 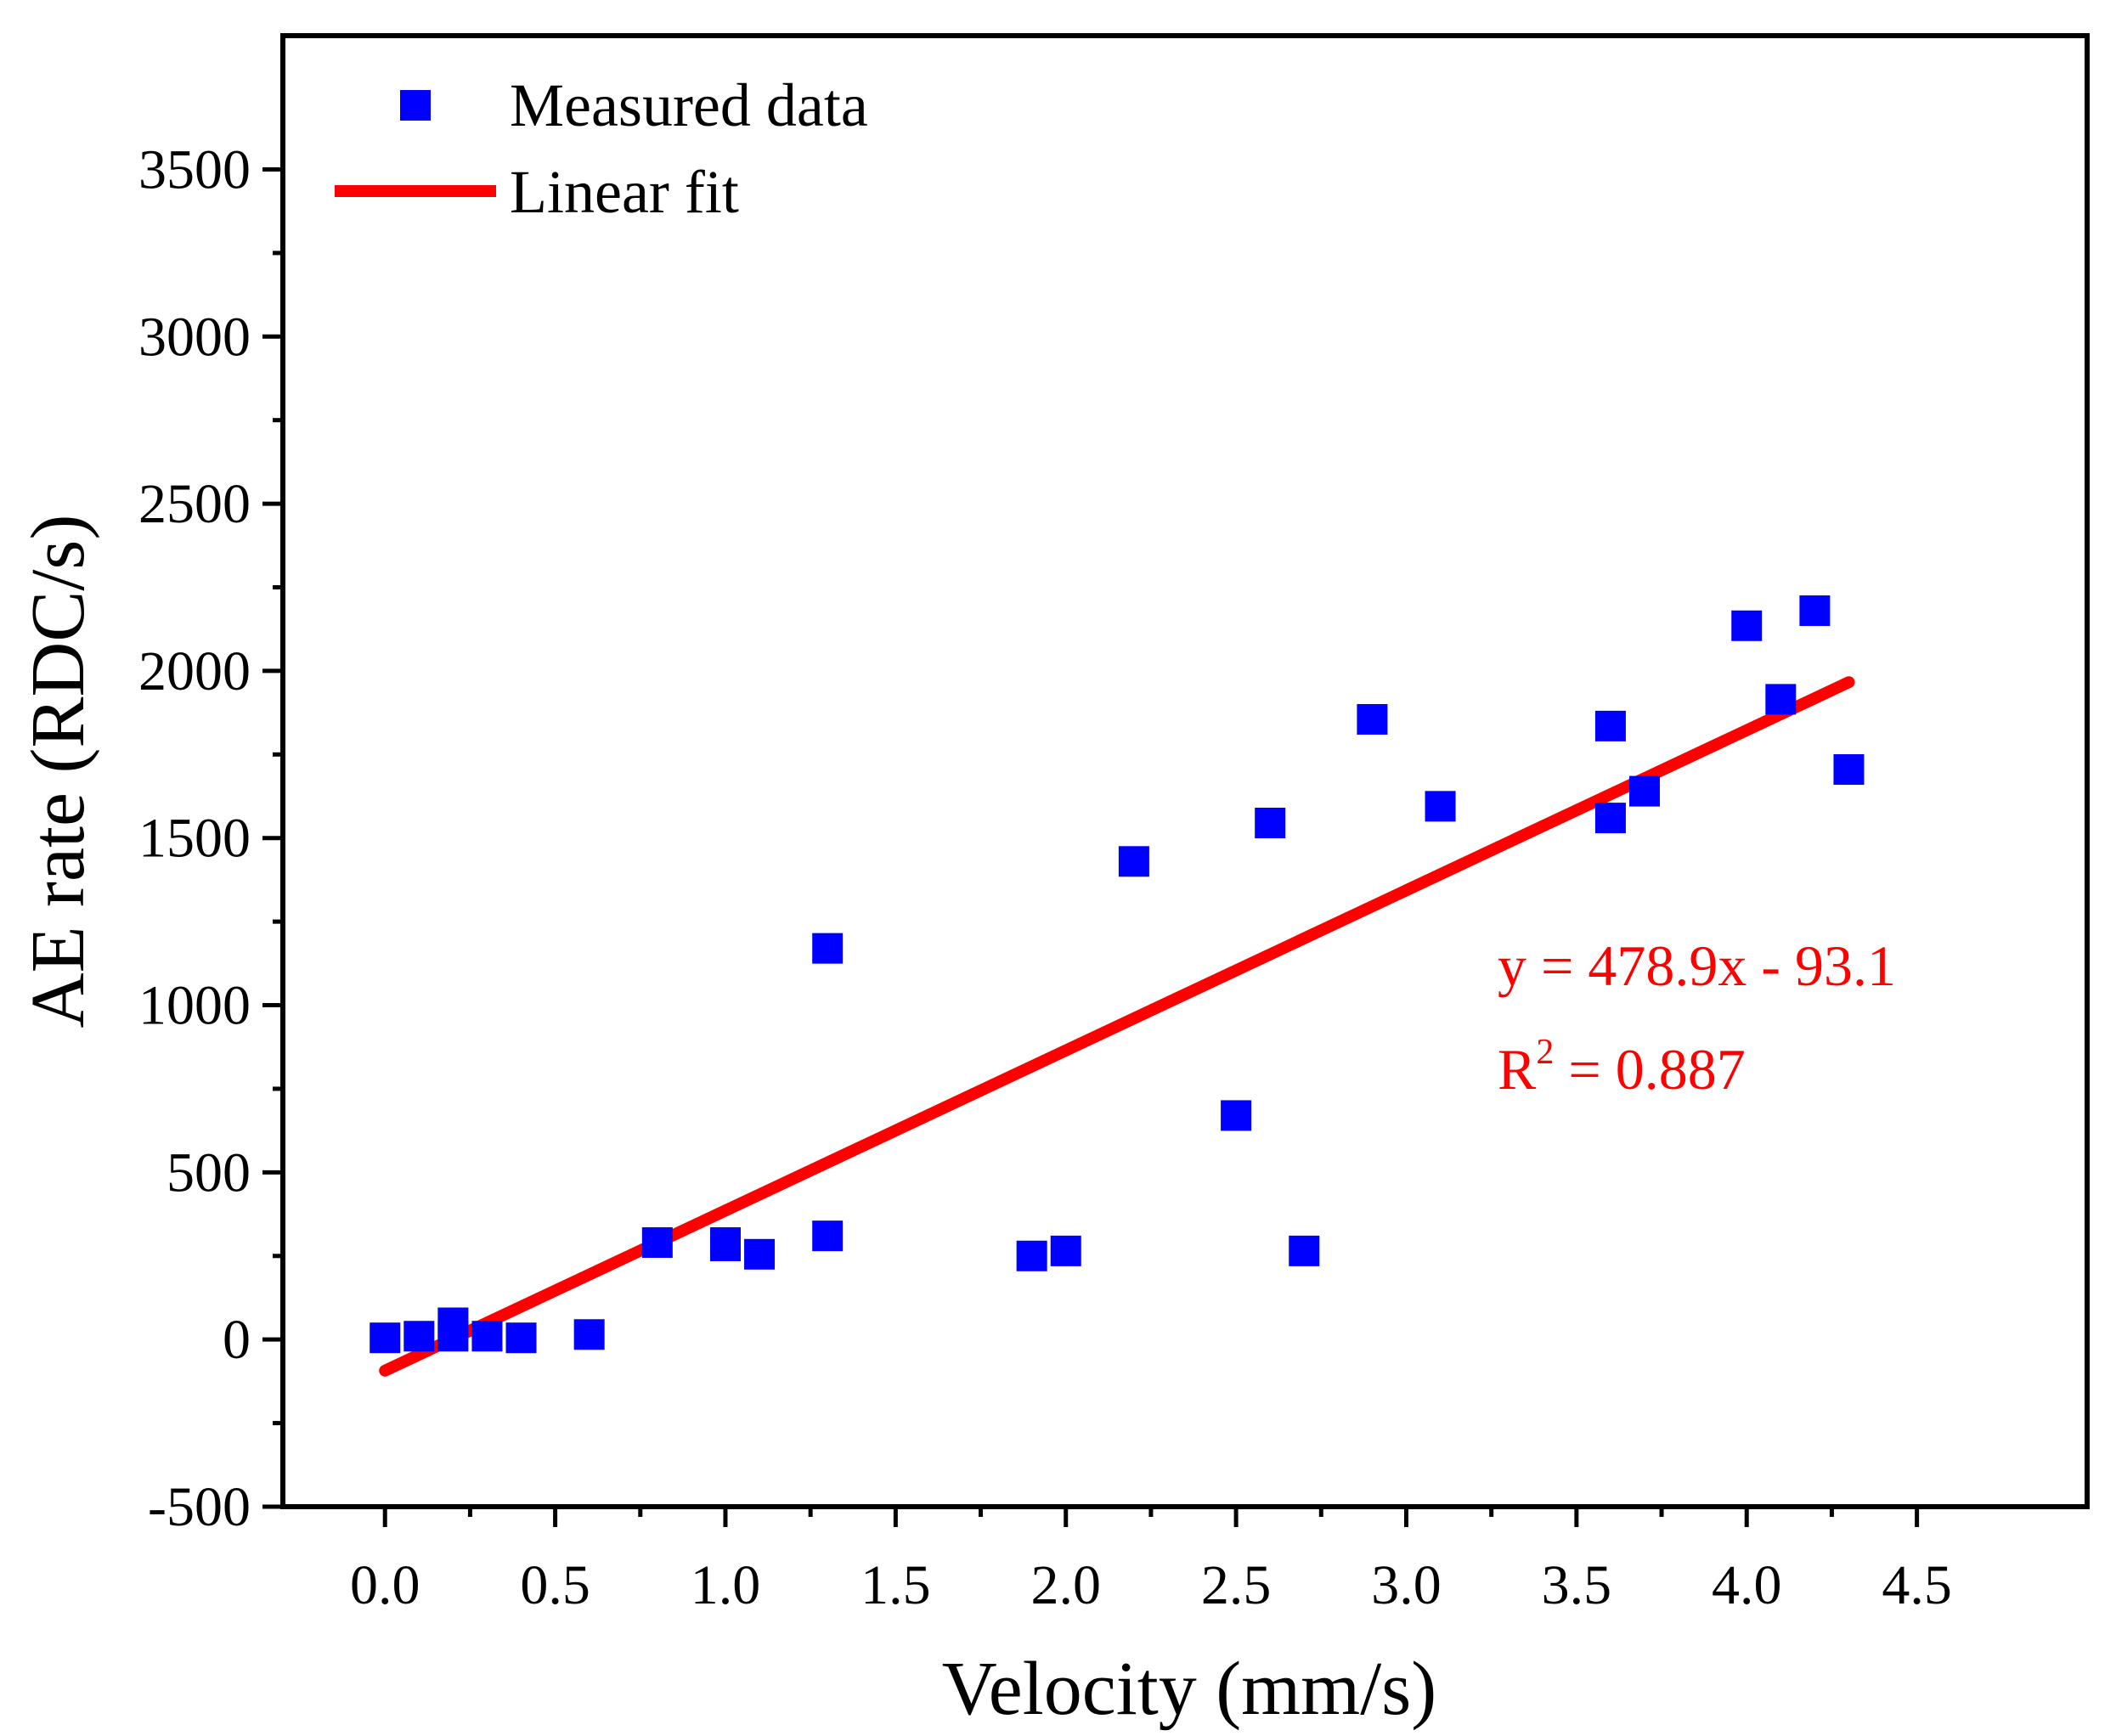 What do you see at coordinates (195, 337) in the screenshot?
I see `y-tick-label: 3000` at bounding box center [195, 337].